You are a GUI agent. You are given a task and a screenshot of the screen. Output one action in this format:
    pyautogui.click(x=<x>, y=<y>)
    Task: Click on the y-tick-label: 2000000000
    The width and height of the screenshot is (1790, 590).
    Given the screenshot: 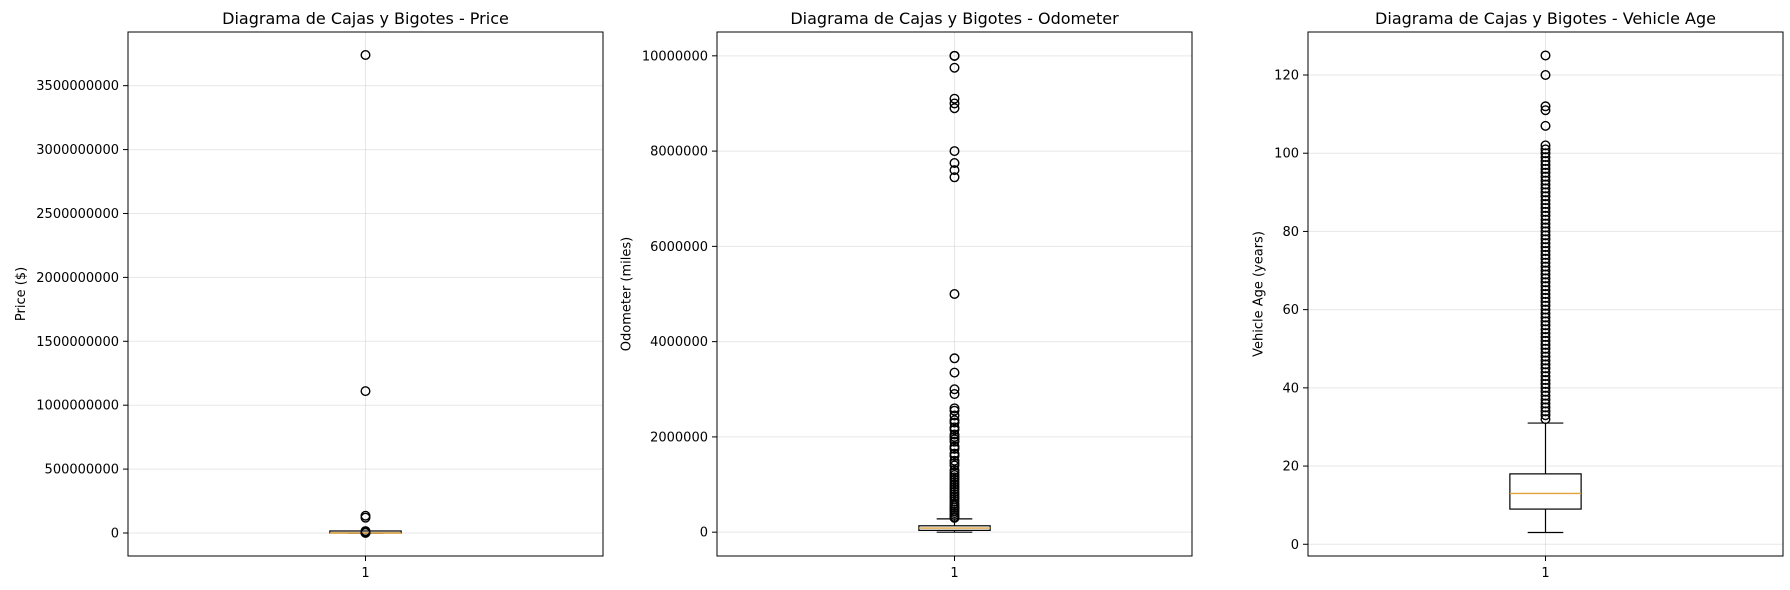 What is the action you would take?
    pyautogui.click(x=77, y=278)
    